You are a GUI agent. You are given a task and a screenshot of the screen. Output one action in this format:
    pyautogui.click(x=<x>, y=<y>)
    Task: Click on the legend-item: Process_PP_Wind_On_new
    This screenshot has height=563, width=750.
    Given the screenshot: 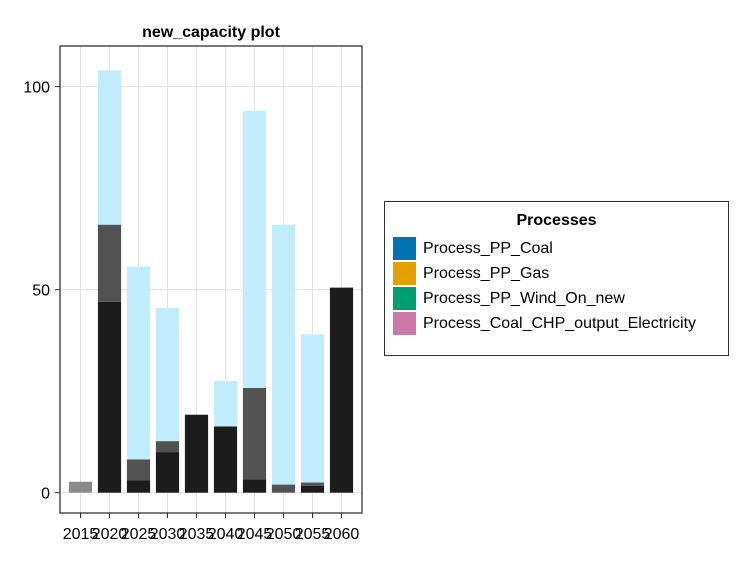 What is the action you would take?
    pyautogui.click(x=560, y=298)
    